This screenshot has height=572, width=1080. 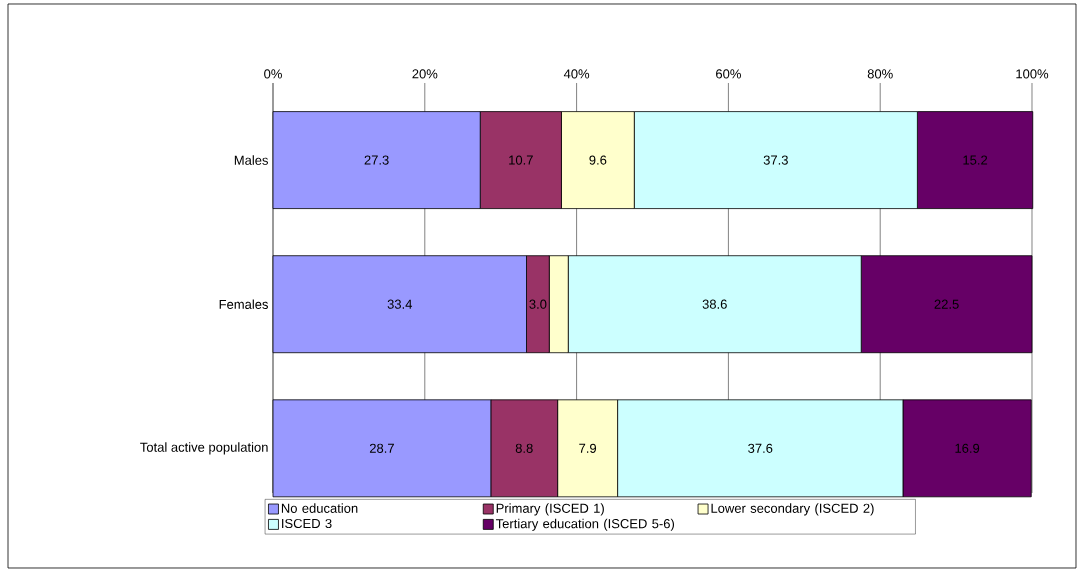 What do you see at coordinates (251, 160) in the screenshot?
I see `y-tick-label: Males` at bounding box center [251, 160].